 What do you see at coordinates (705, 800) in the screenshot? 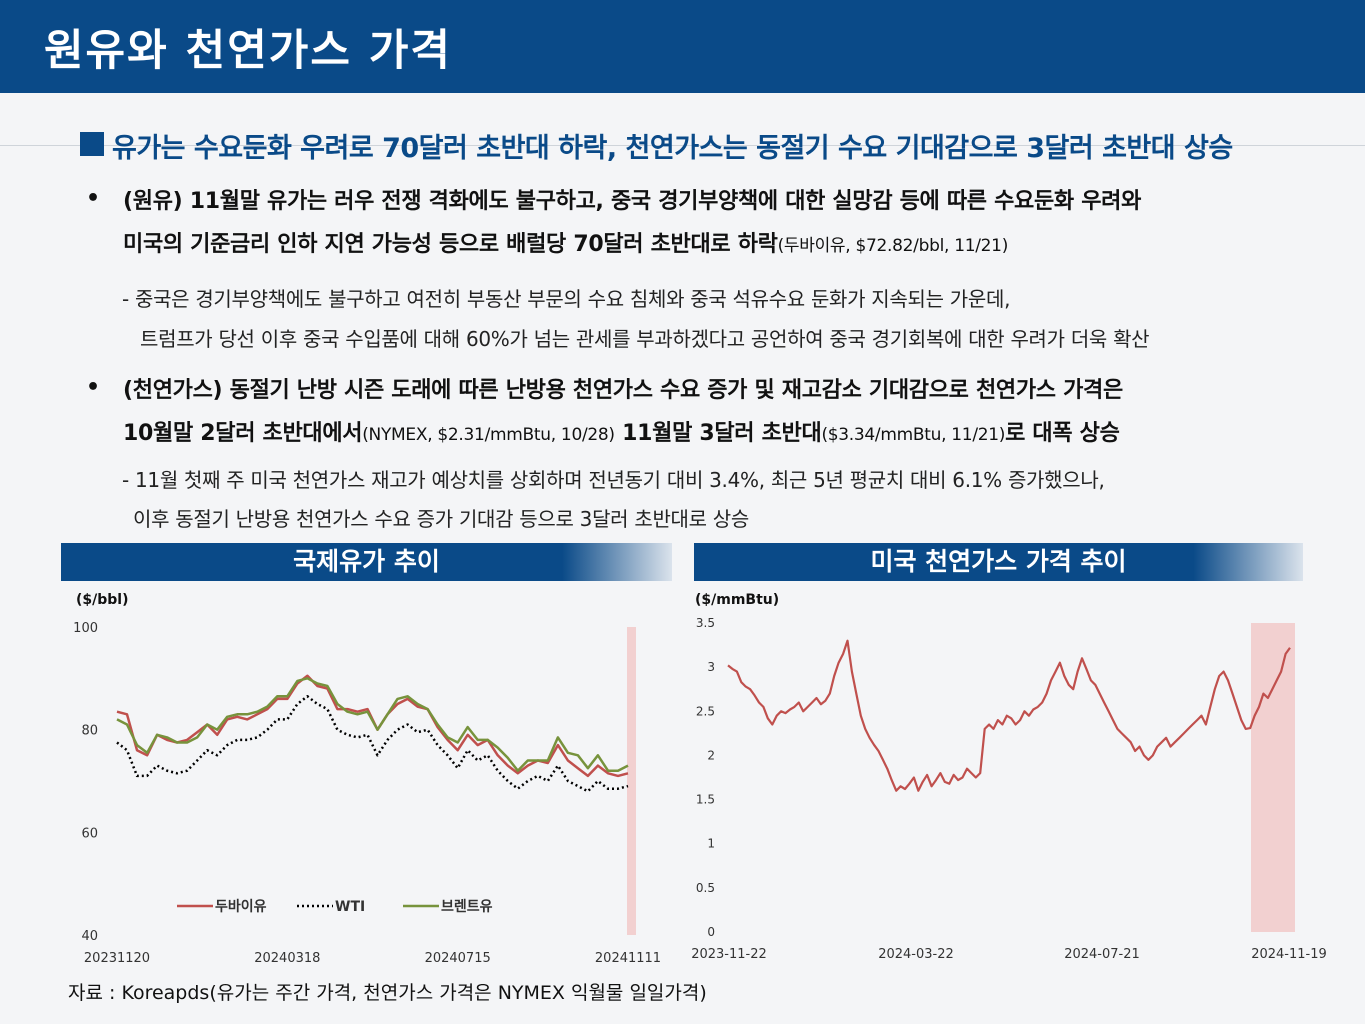
I see `y-tick-label: 1.5` at bounding box center [705, 800].